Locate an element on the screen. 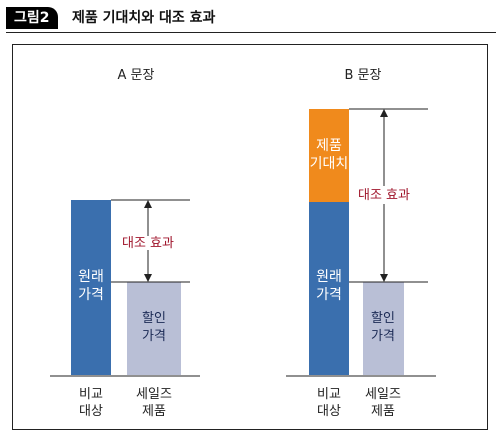 The image size is (501, 439). figure-badge: 그림2 is located at coordinates (32, 18).